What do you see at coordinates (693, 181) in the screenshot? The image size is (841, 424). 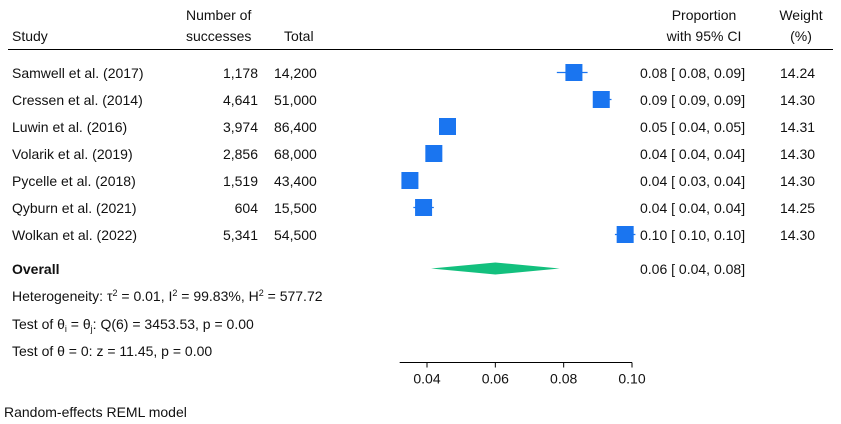 I see `study-ci-text: 0.04 [ 0.03, 0.04]` at bounding box center [693, 181].